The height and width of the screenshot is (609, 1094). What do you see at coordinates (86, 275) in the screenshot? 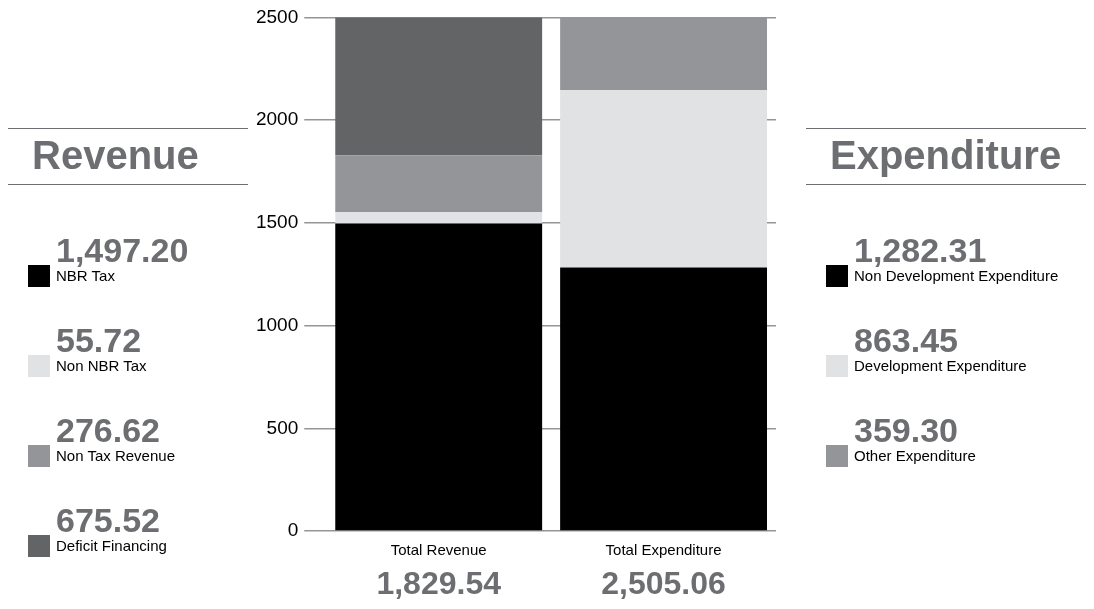
I see `legend-label: NBR Tax` at bounding box center [86, 275].